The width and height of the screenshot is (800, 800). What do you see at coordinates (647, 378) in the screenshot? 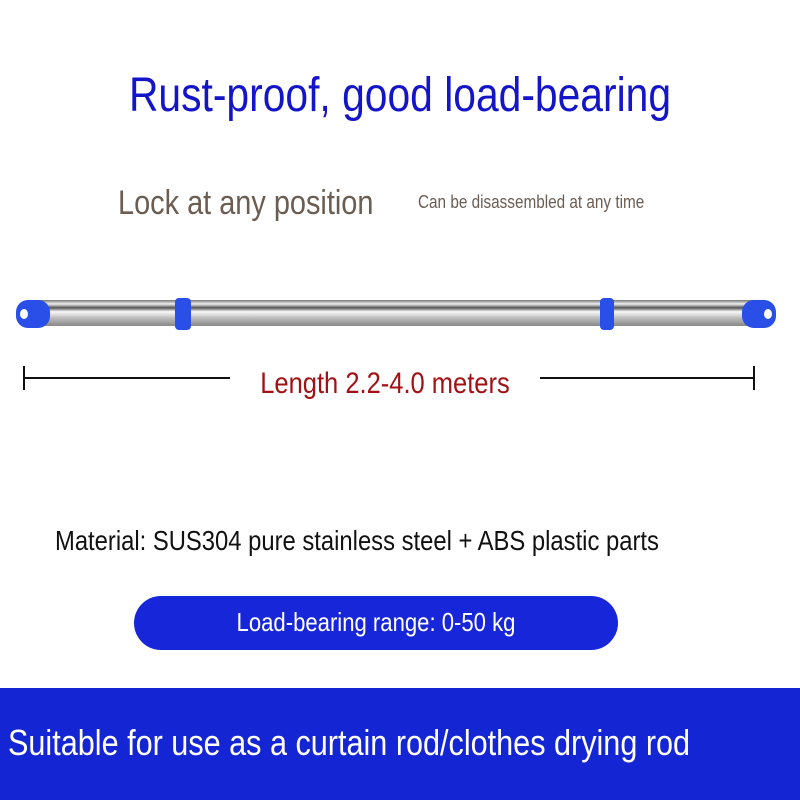
I see `dimension-line-right` at bounding box center [647, 378].